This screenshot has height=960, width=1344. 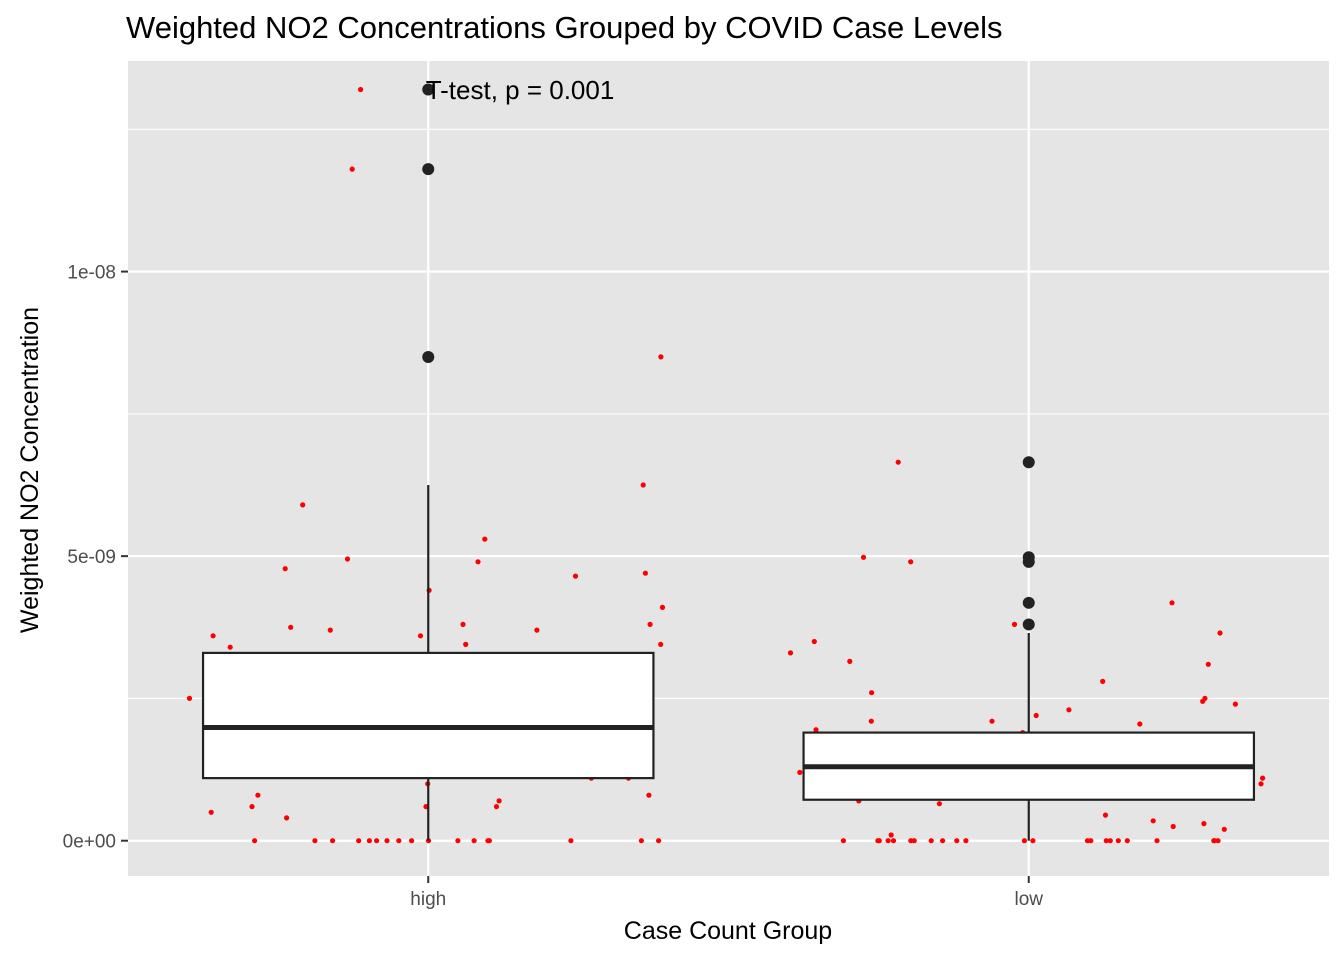 I want to click on y-tick-label: 5e-09, so click(x=91, y=557).